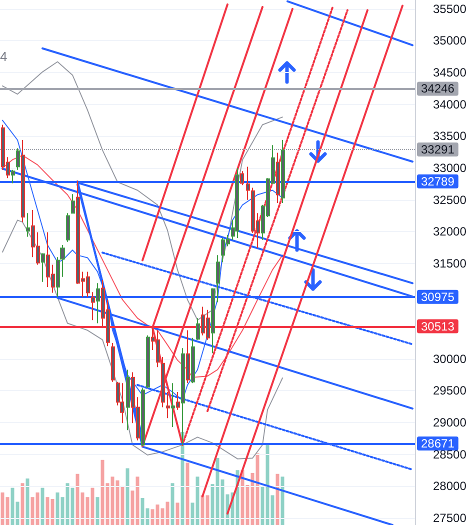 This screenshot has width=470, height=525. What do you see at coordinates (450, 486) in the screenshot?
I see `y-tick-label: 28000` at bounding box center [450, 486].